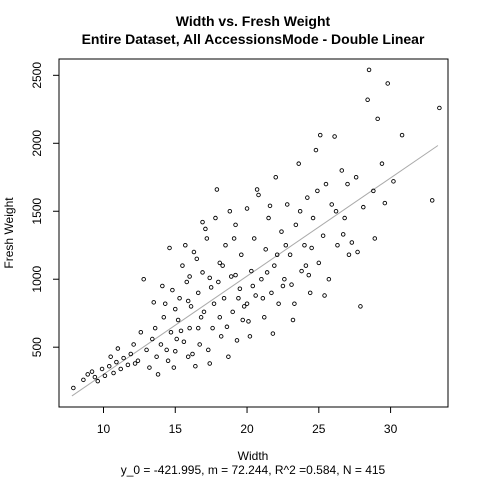  What do you see at coordinates (37, 75) in the screenshot?
I see `y-tick-label: 2500` at bounding box center [37, 75].